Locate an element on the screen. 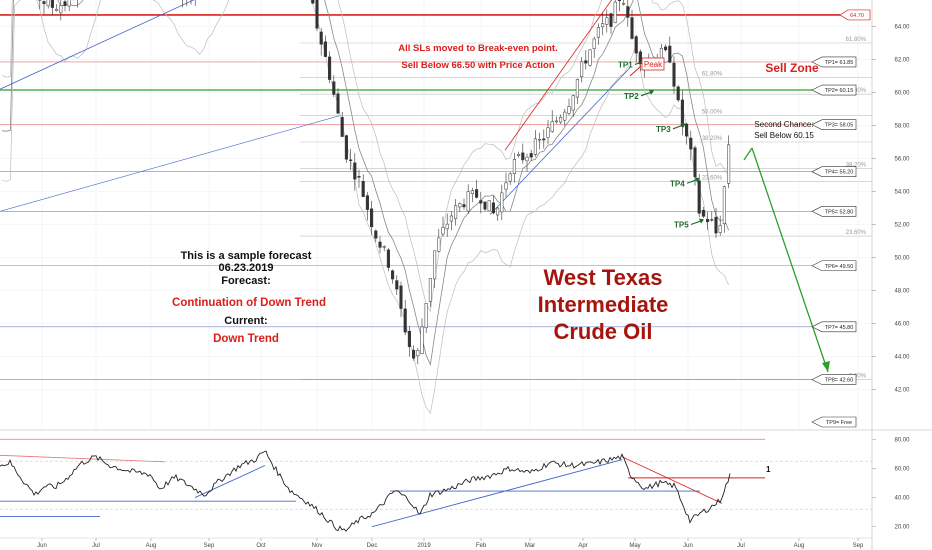 The width and height of the screenshot is (932, 550). osc-trend-blue is located at coordinates (497, 493).